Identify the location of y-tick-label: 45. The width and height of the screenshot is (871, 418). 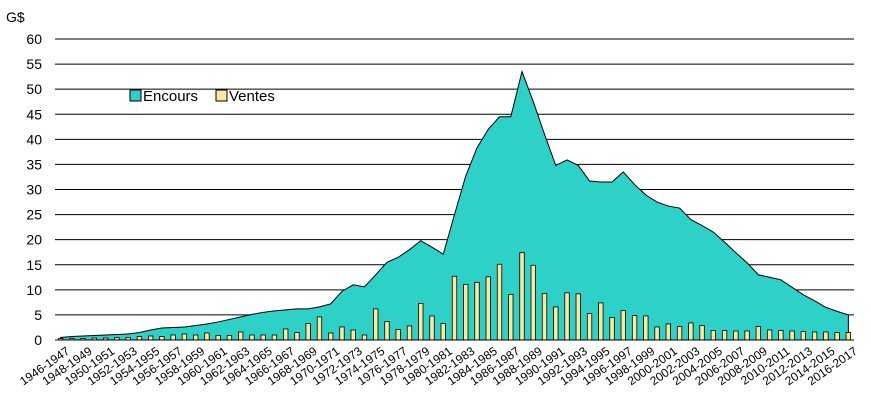
(34, 114).